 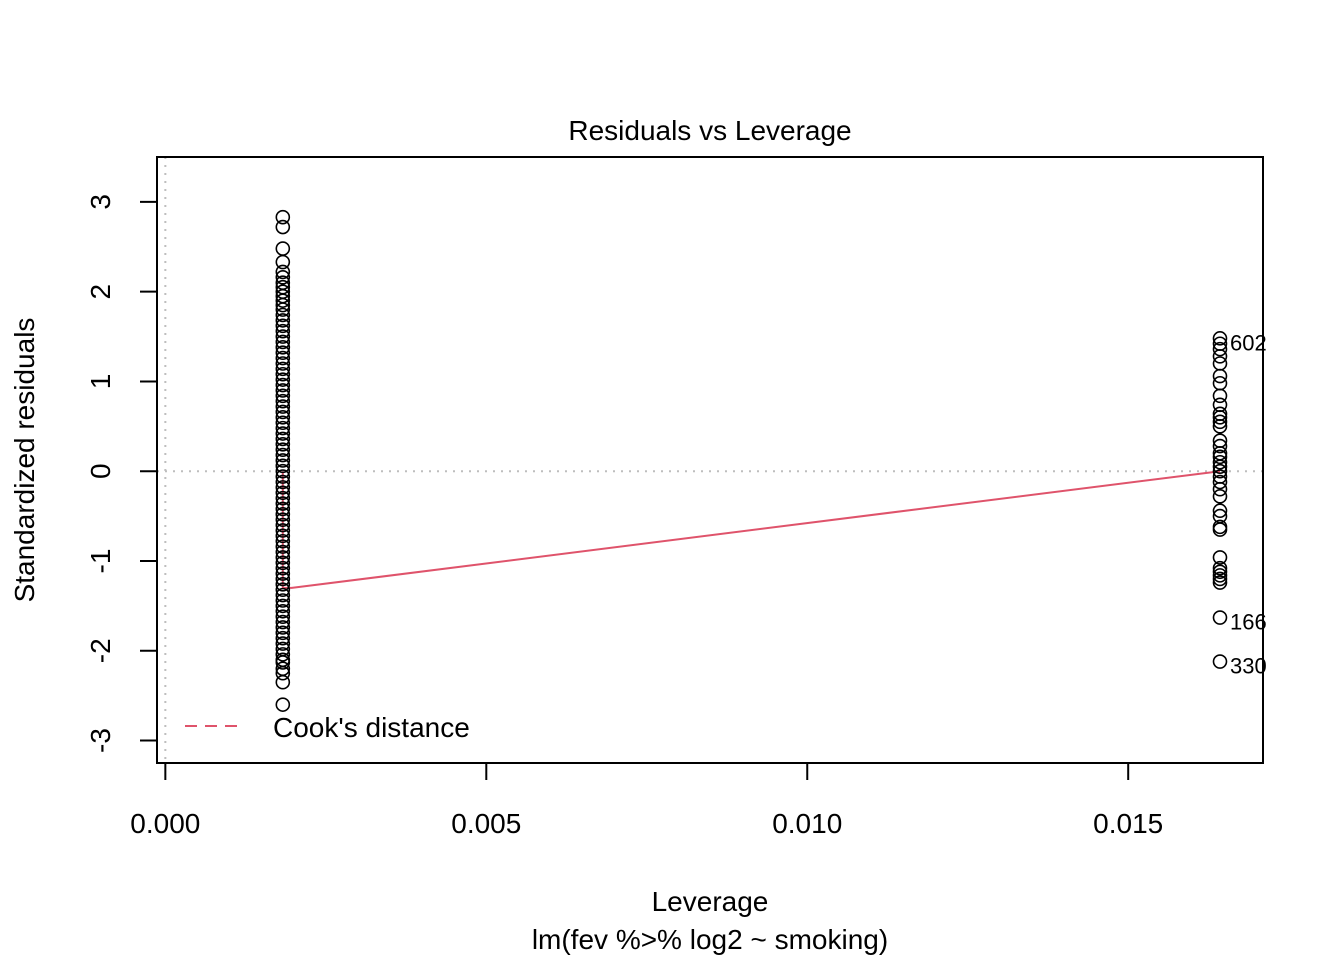 I want to click on y-tick-label: 1, so click(x=100, y=382).